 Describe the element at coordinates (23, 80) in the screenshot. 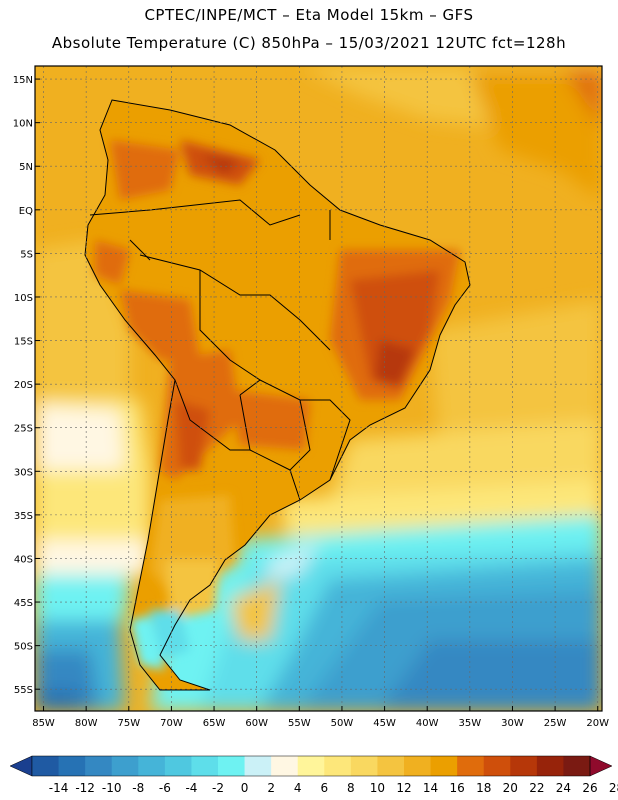

I see `lat-label: 15N` at that location.